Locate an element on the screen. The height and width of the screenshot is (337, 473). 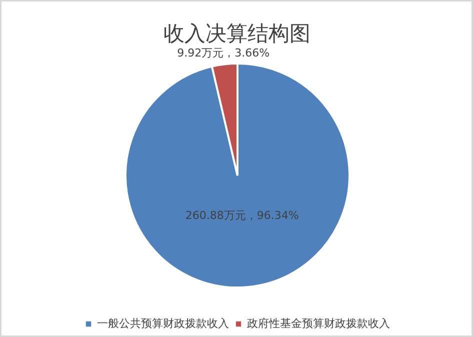
data-label: 9.92万元，3.66% is located at coordinates (223, 53).